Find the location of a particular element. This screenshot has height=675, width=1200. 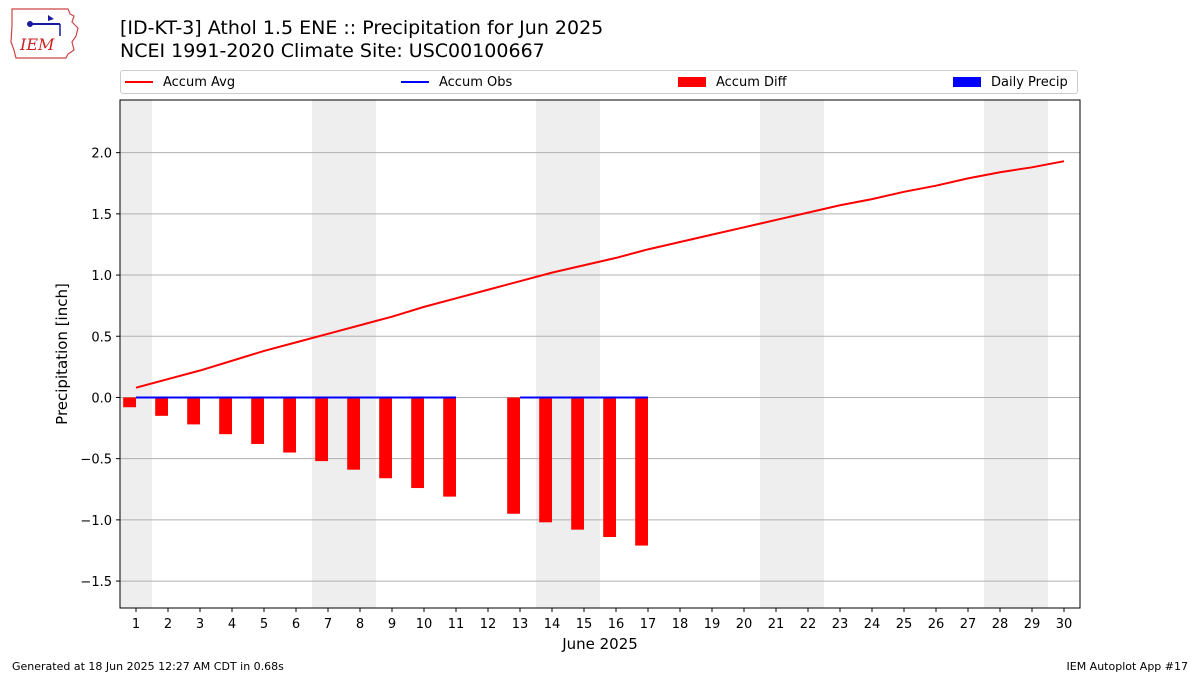

x-tick-label: 6 is located at coordinates (296, 624).